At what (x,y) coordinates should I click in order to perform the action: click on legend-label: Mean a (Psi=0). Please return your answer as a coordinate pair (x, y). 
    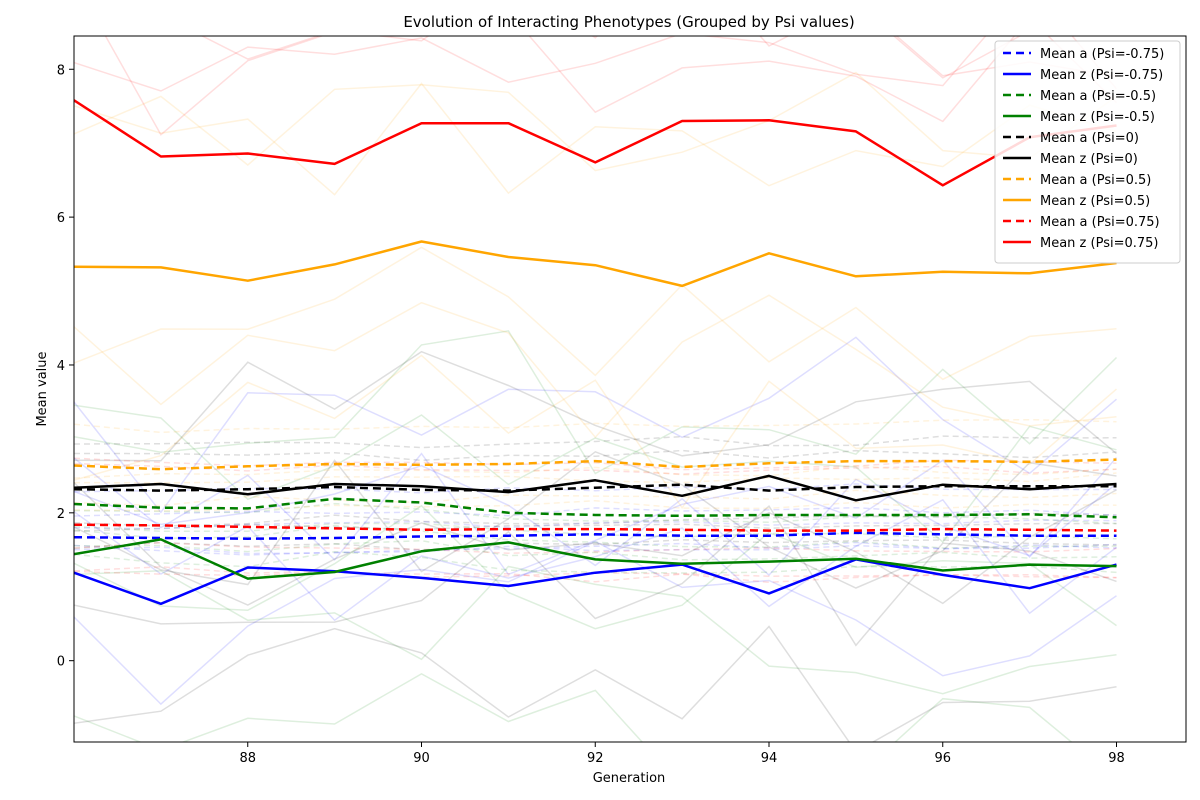
    Looking at the image, I should click on (1089, 138).